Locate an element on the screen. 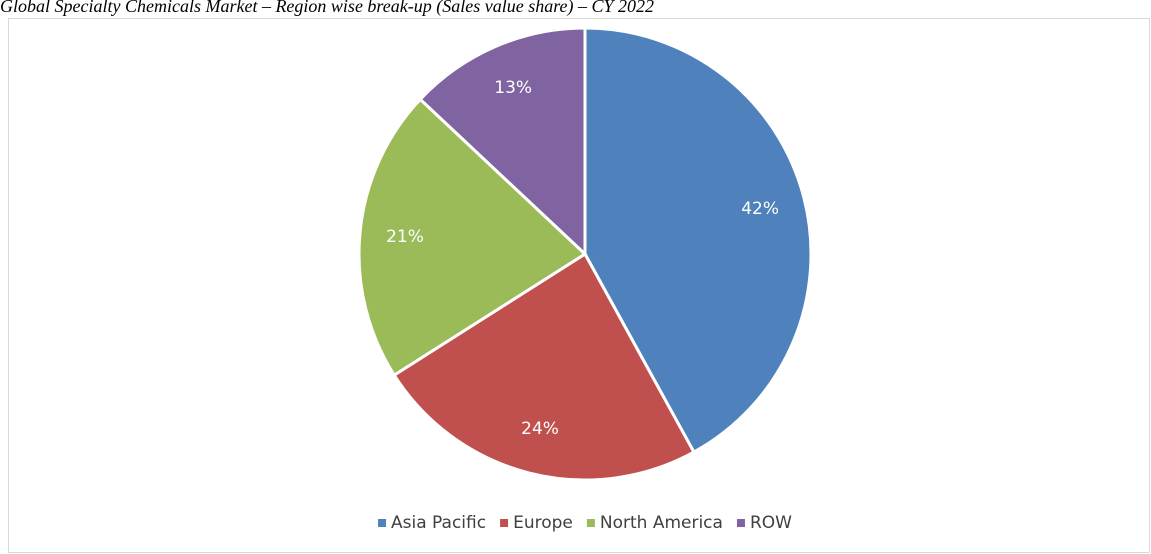  legend-label: North America is located at coordinates (661, 523).